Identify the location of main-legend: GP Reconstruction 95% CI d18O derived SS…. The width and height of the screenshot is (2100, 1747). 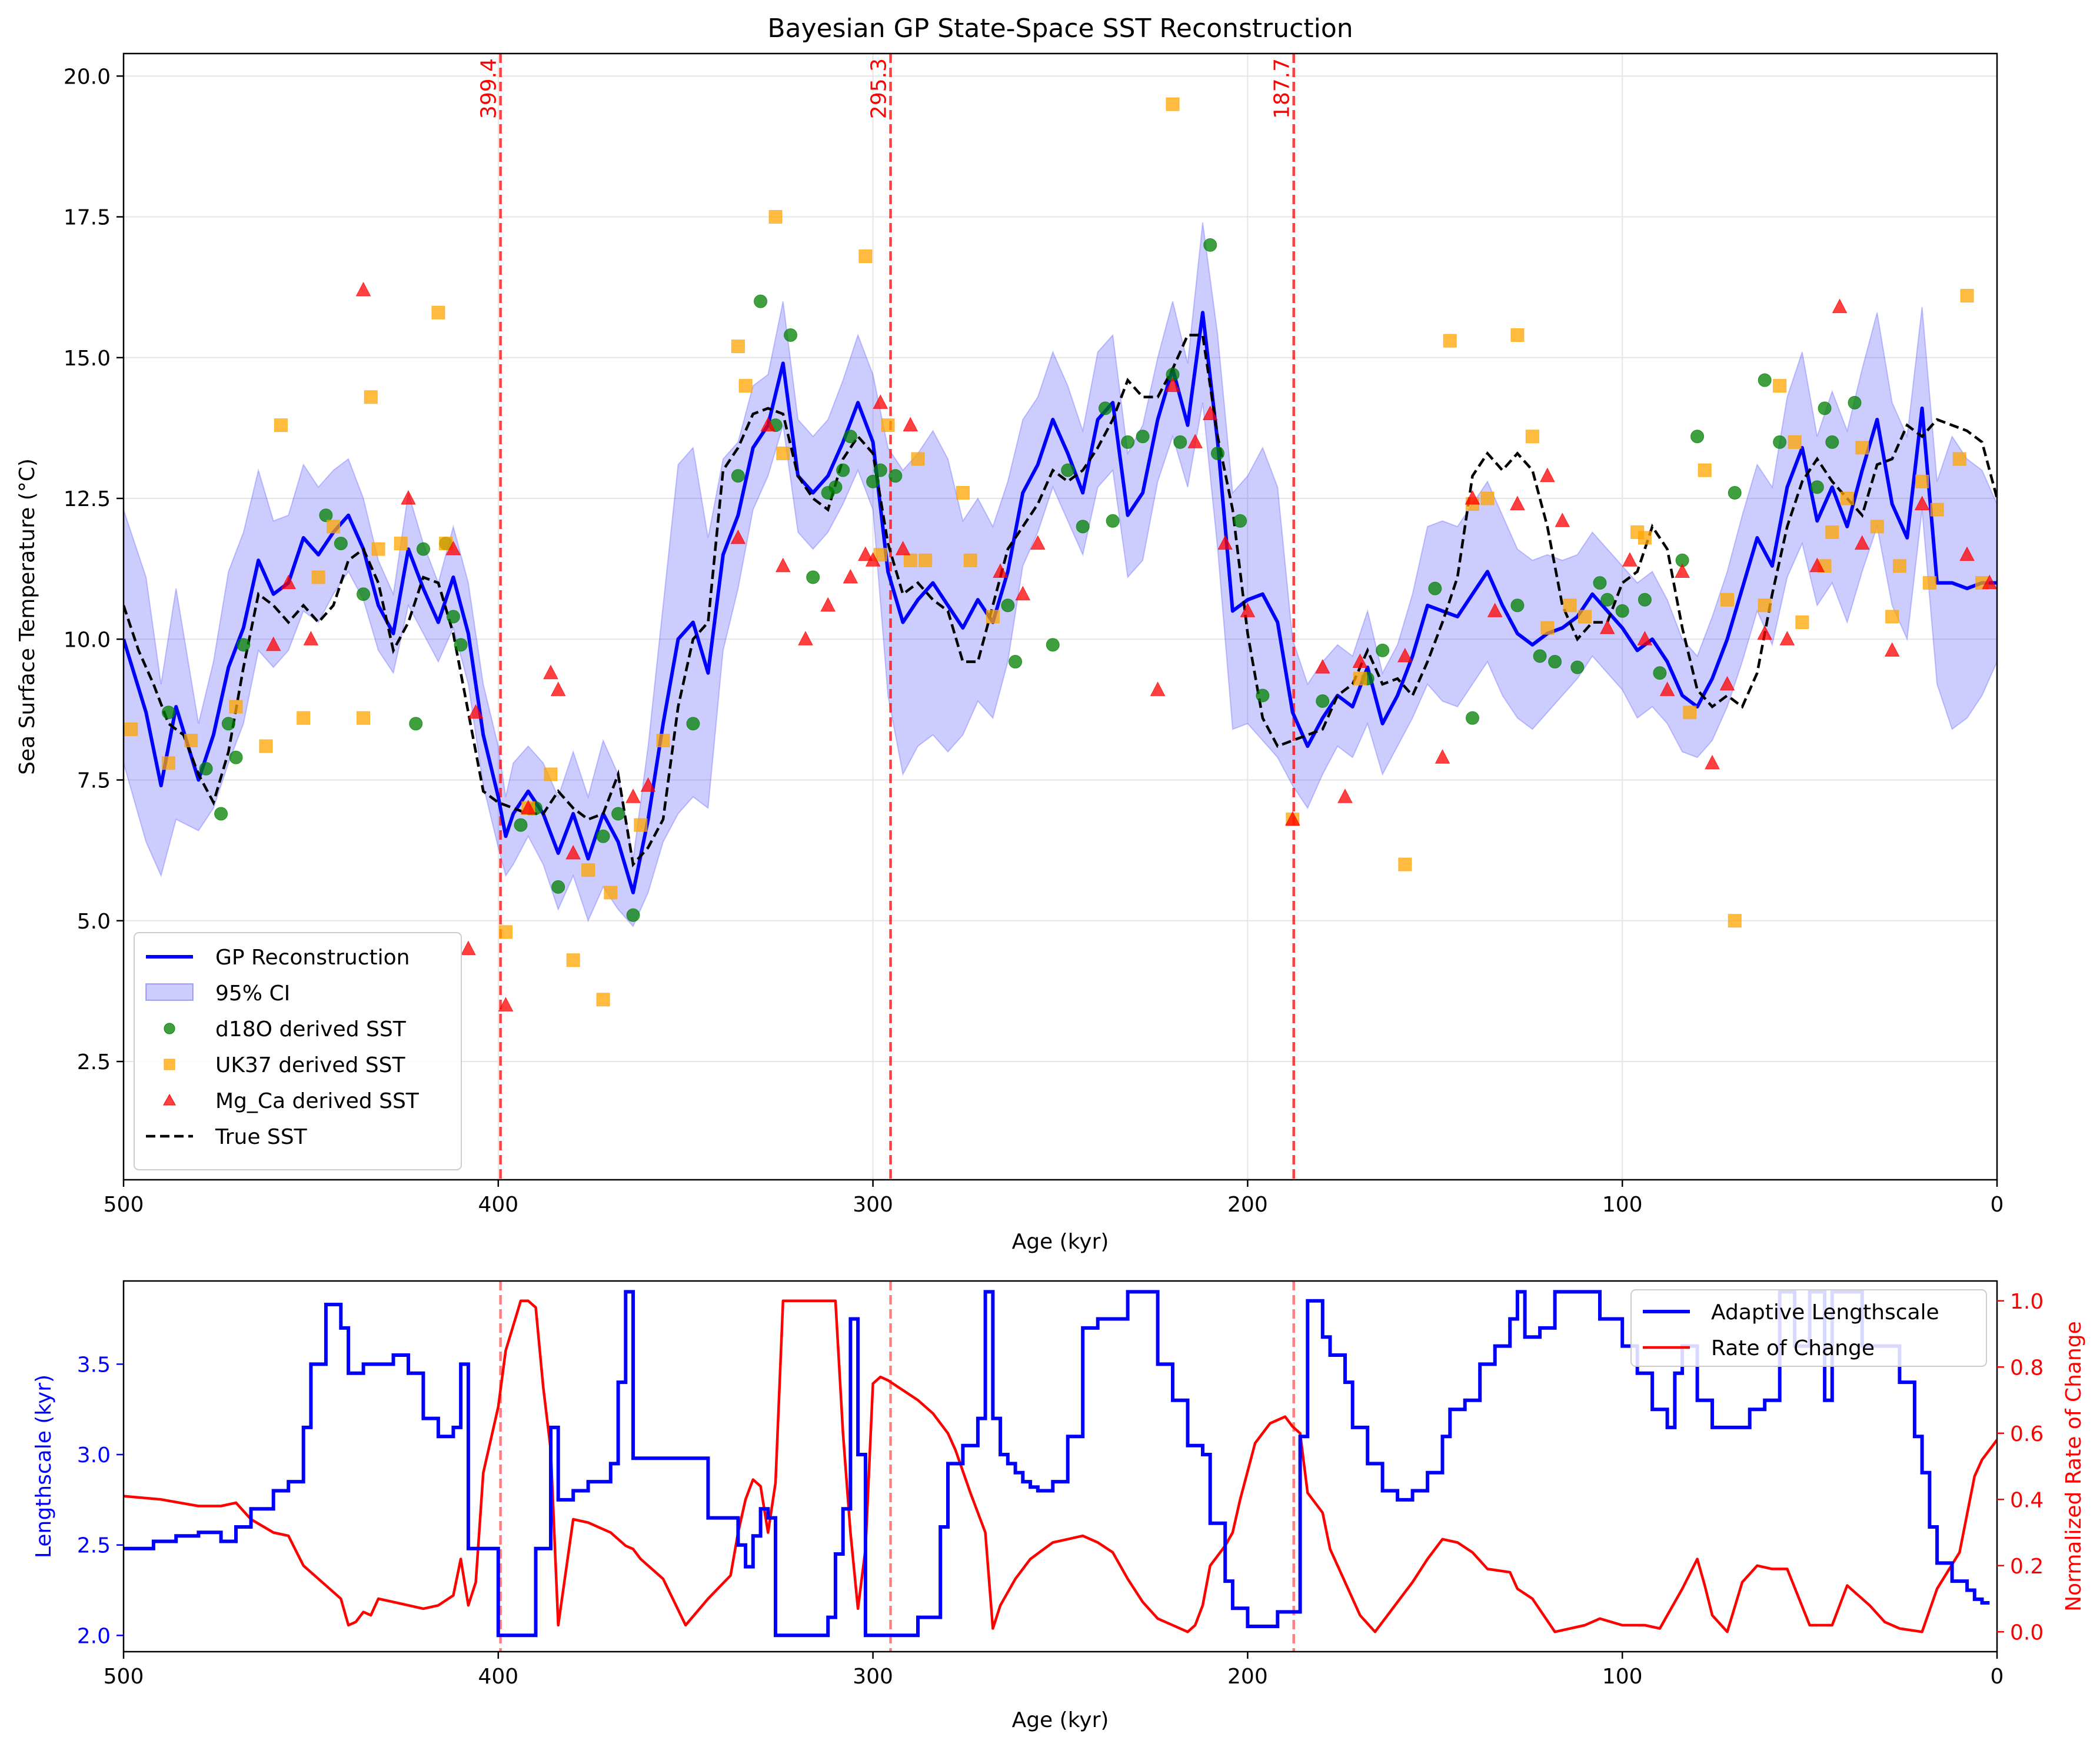
(298, 1051).